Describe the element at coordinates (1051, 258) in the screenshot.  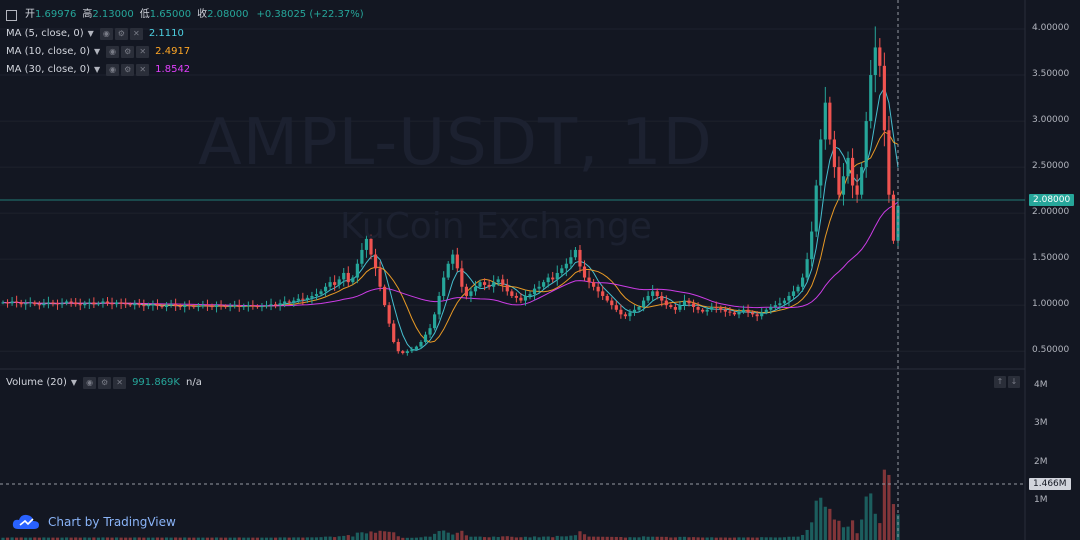
I see `price-tick-label: 1.50000` at that location.